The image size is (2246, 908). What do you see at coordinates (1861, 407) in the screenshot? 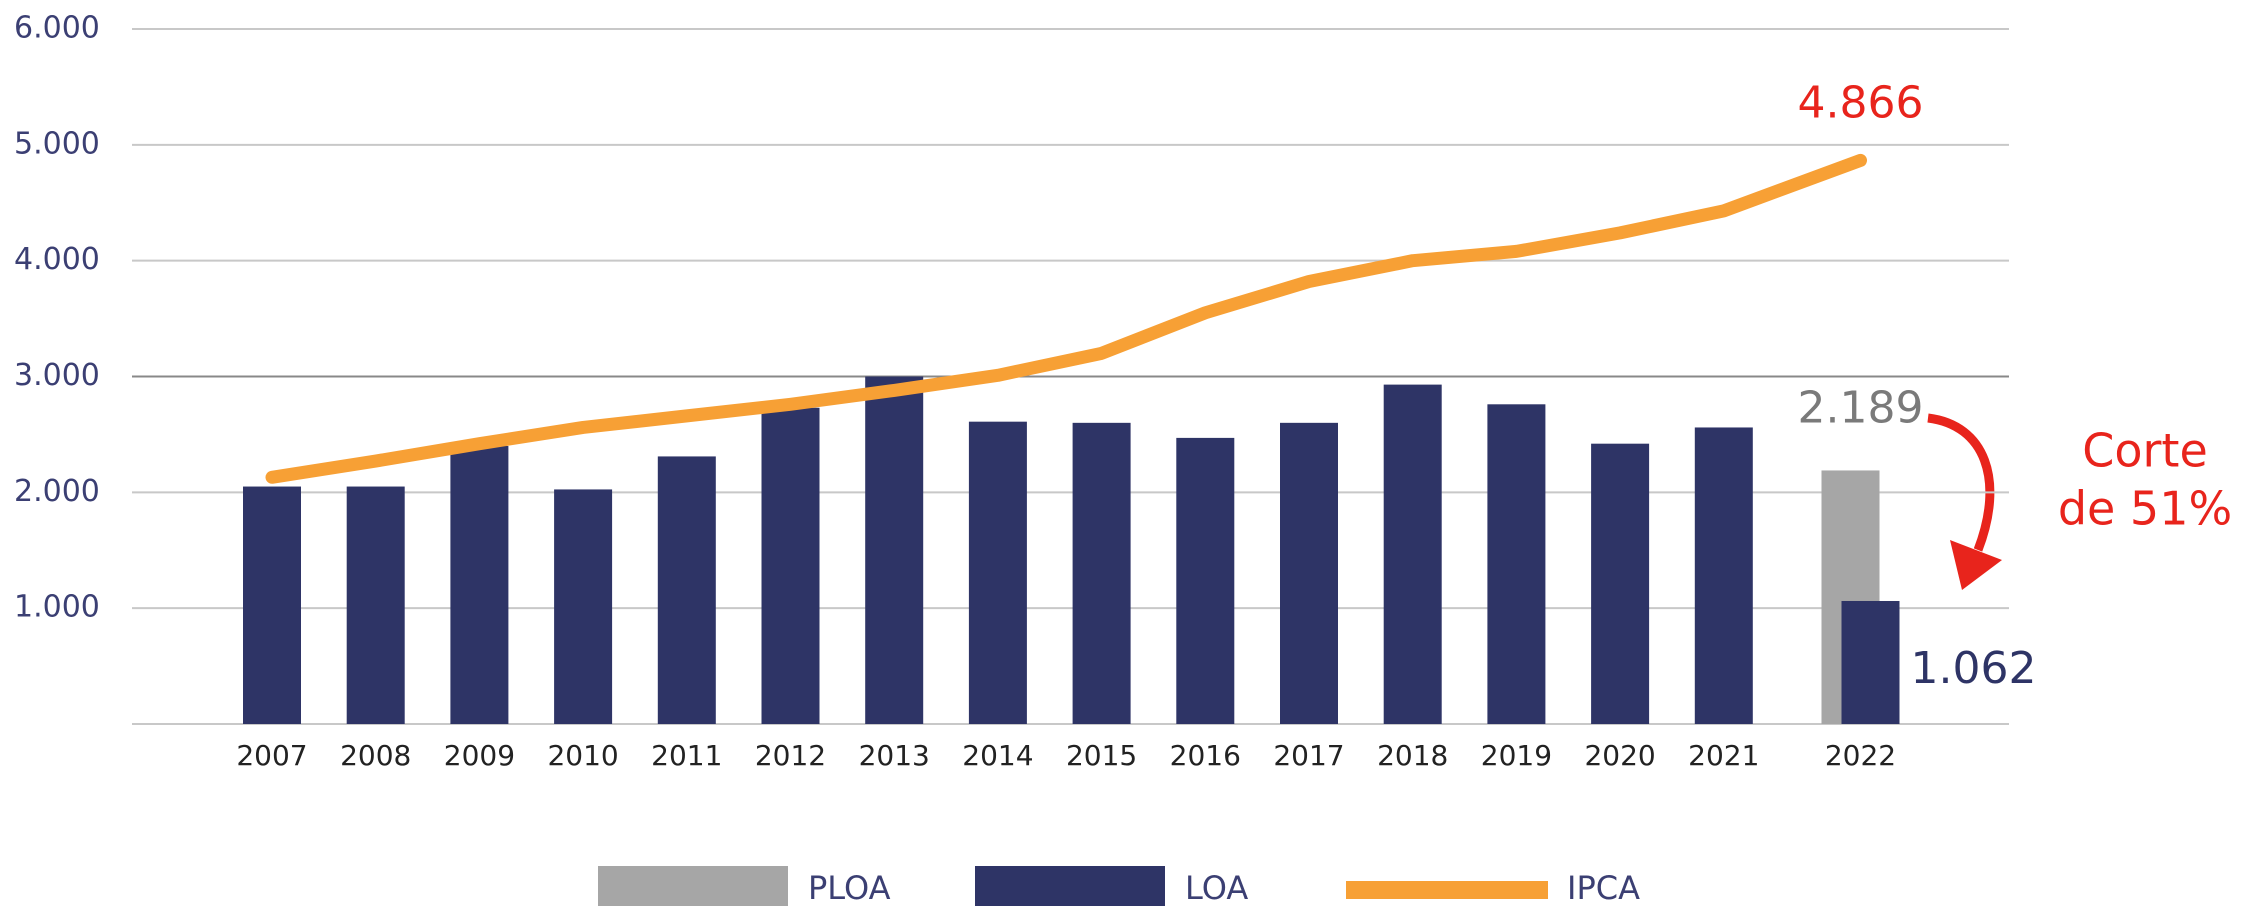
I see `value-label: 2.189` at bounding box center [1861, 407].